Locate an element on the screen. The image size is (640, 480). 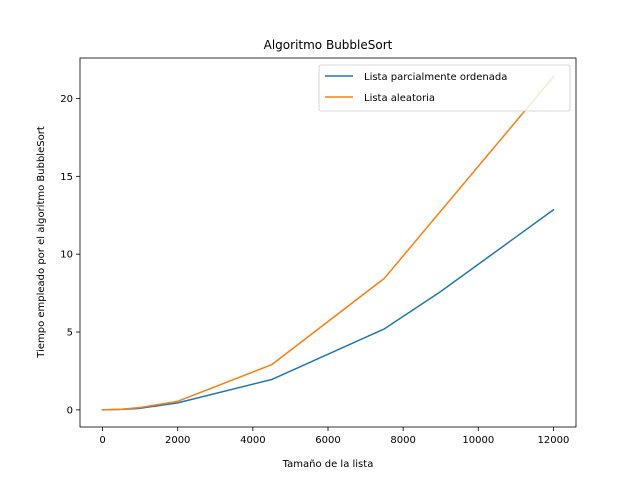
x-tick-label: 0 is located at coordinates (102, 440).